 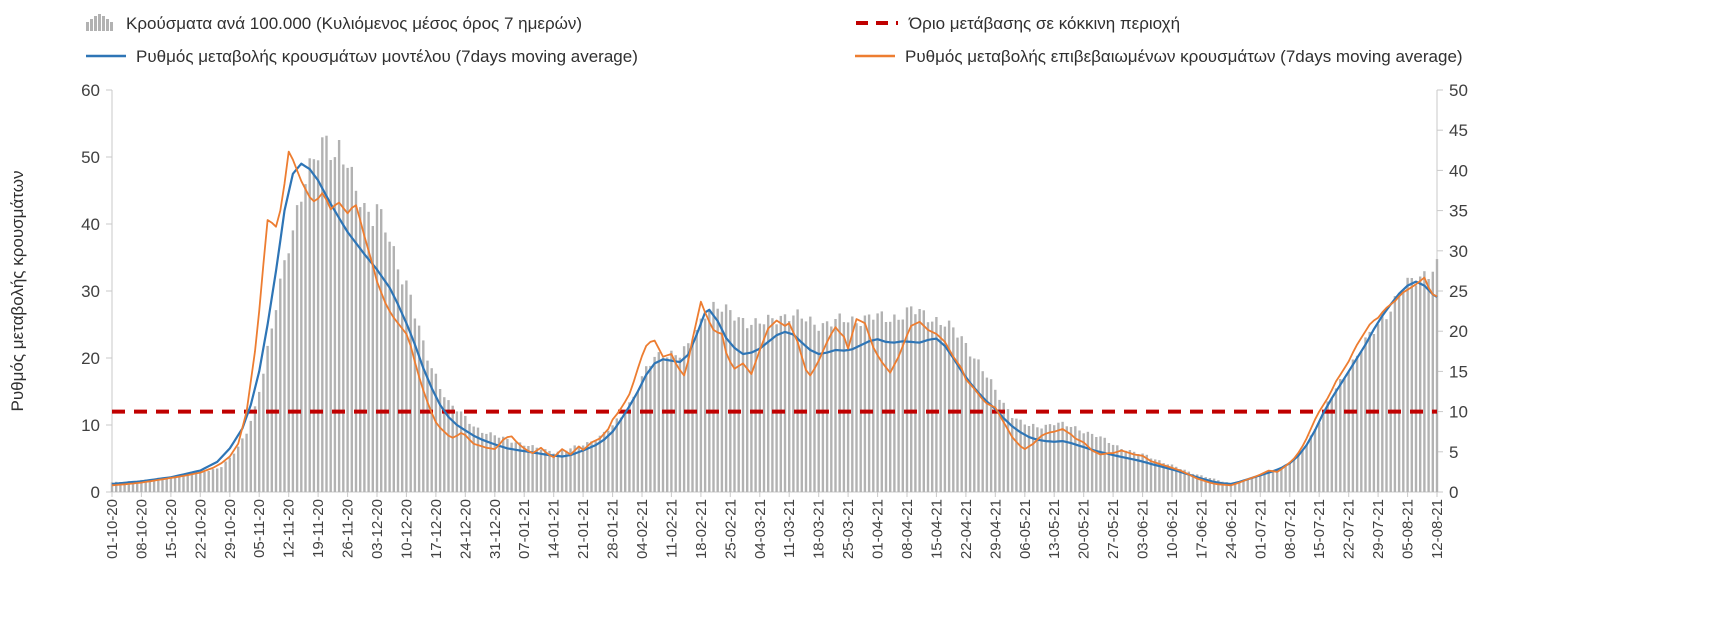 What do you see at coordinates (1458, 371) in the screenshot?
I see `svg-text: 15` at bounding box center [1458, 371].